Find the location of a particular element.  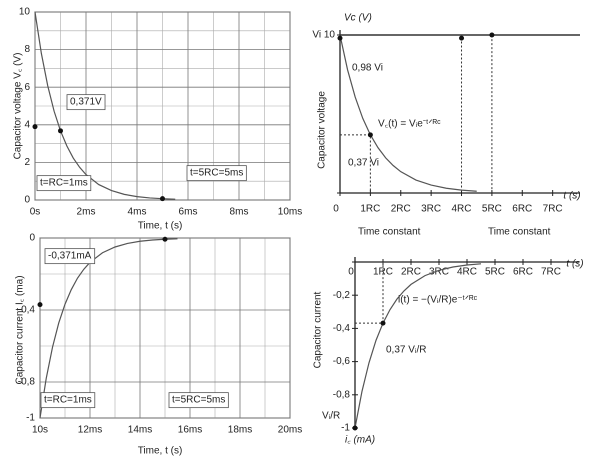

y-tick-label: 2 is located at coordinates (27, 162).